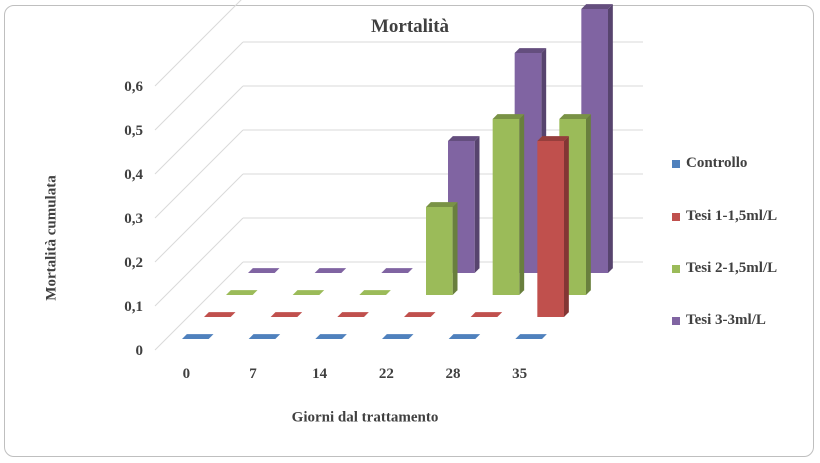 The width and height of the screenshot is (820, 463). Describe the element at coordinates (133, 263) in the screenshot. I see `y-tick-label: 0,2` at that location.